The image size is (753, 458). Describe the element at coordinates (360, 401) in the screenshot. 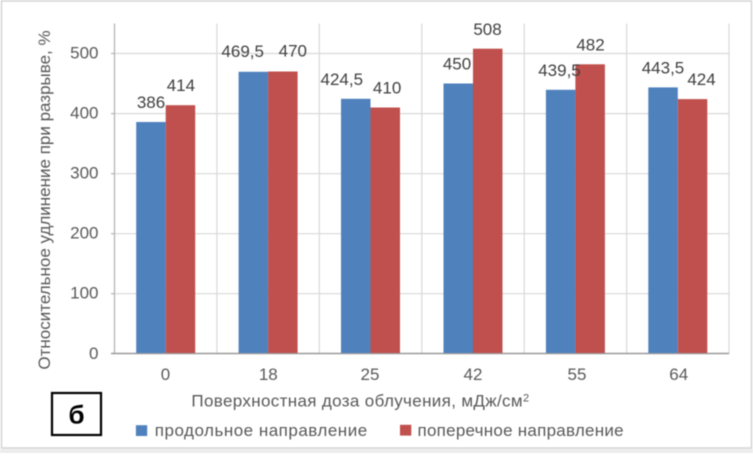

I see `svg-text:Поверхностная доза облучения,: Поверхностная доза облучения, мДж/см2` at that location.